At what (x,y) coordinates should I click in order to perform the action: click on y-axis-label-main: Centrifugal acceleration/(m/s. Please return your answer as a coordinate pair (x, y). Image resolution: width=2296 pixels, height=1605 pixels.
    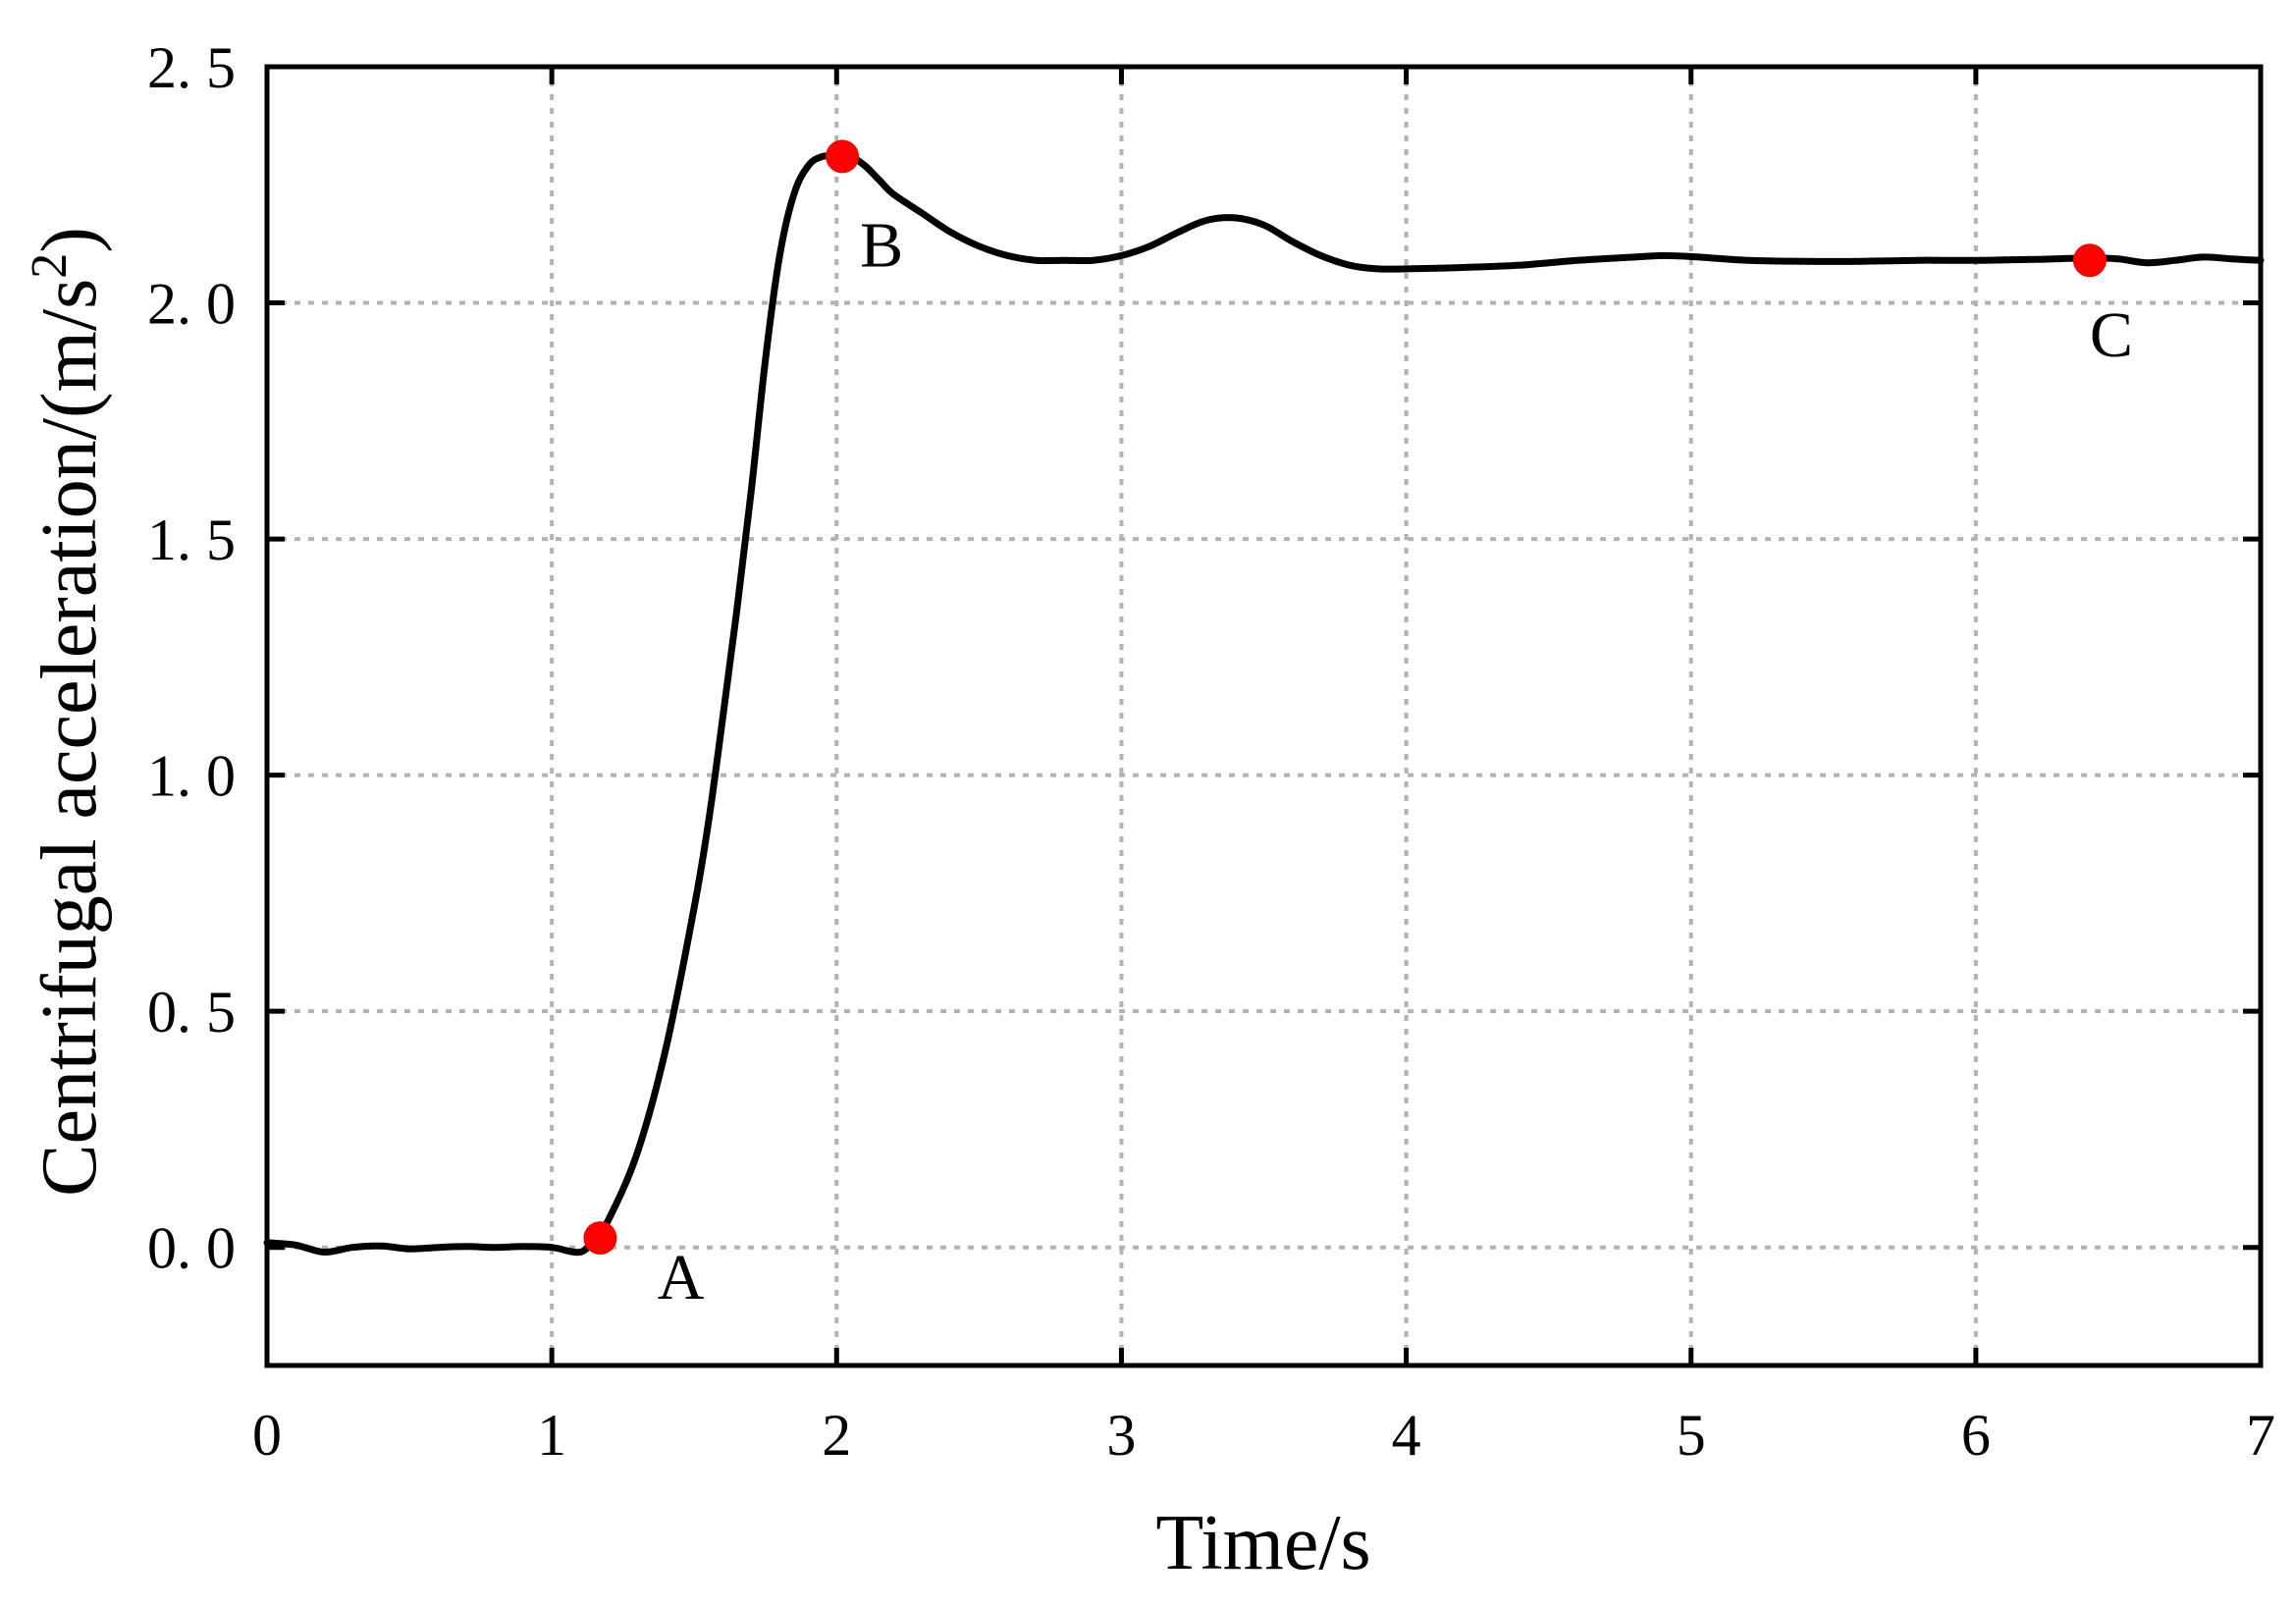
    Looking at the image, I should click on (70, 738).